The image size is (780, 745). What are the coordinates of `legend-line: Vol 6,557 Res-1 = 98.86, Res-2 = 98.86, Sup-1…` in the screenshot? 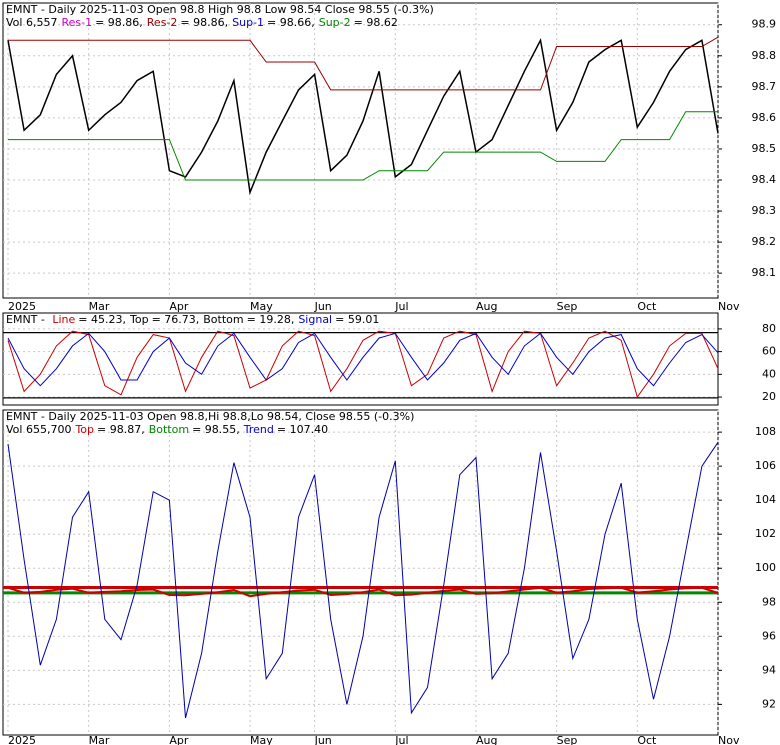 It's located at (202, 22).